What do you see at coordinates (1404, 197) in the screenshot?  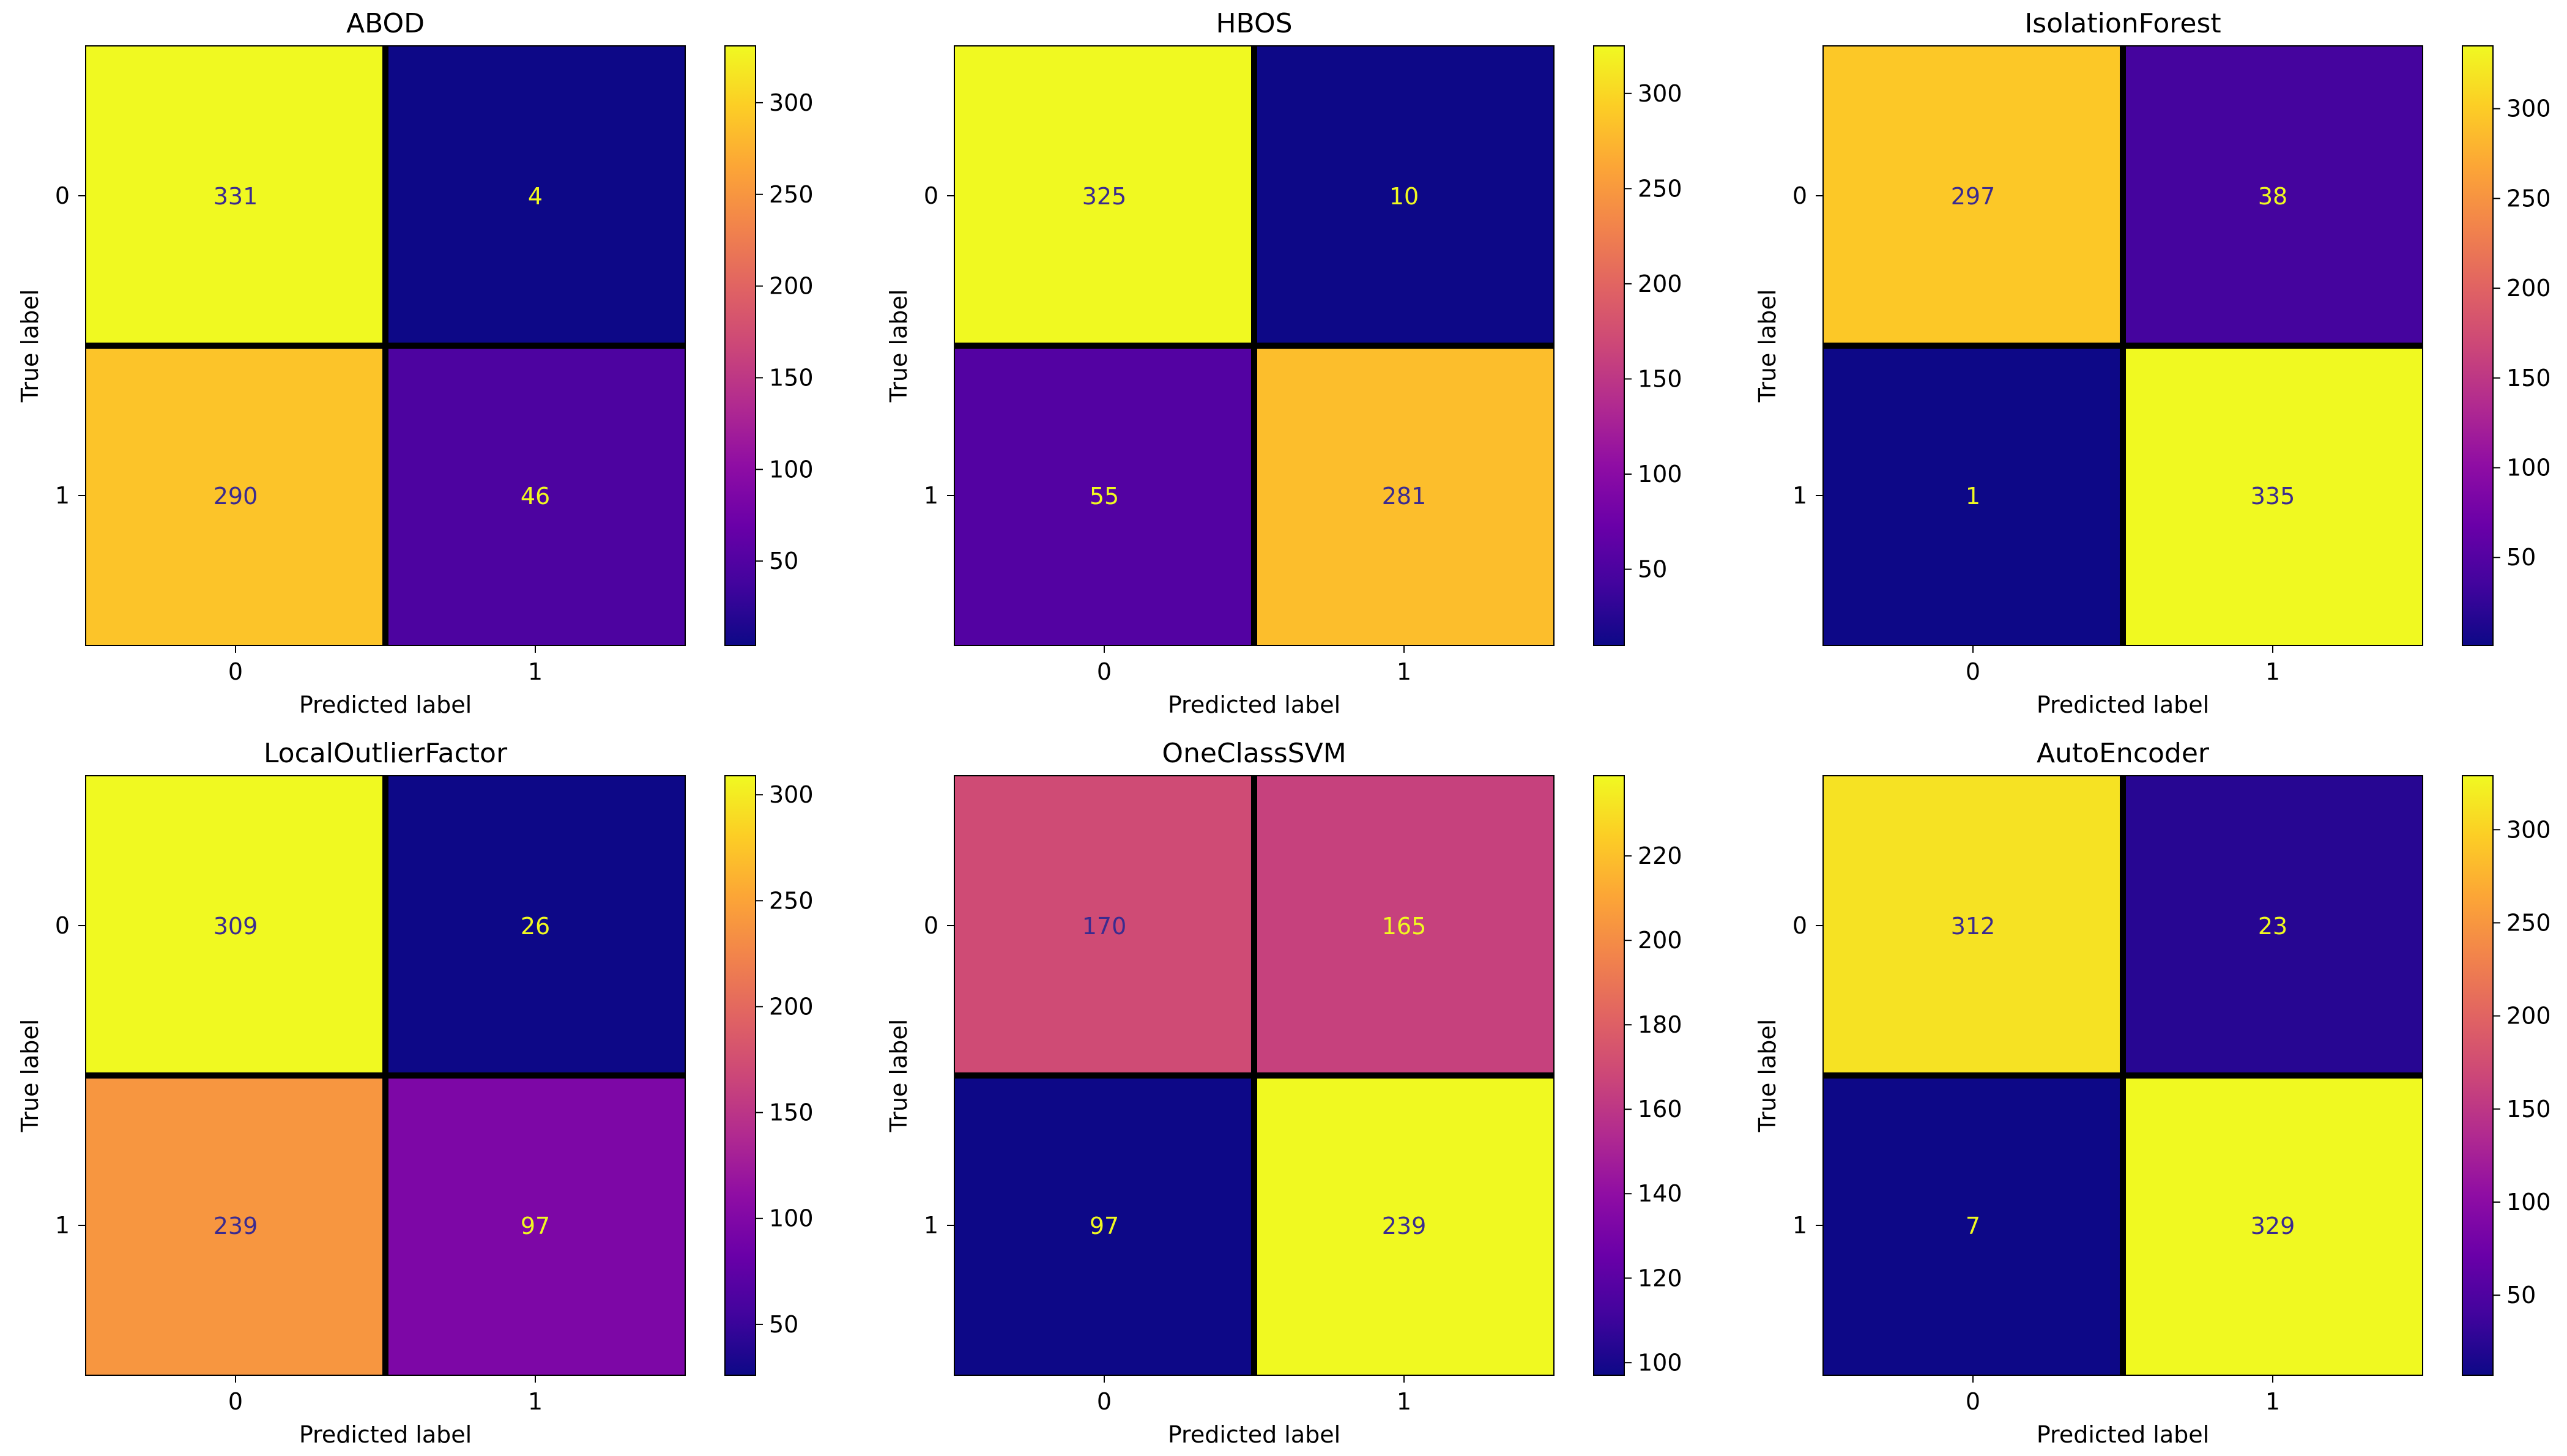 I see `cell-value-label: 10` at bounding box center [1404, 197].